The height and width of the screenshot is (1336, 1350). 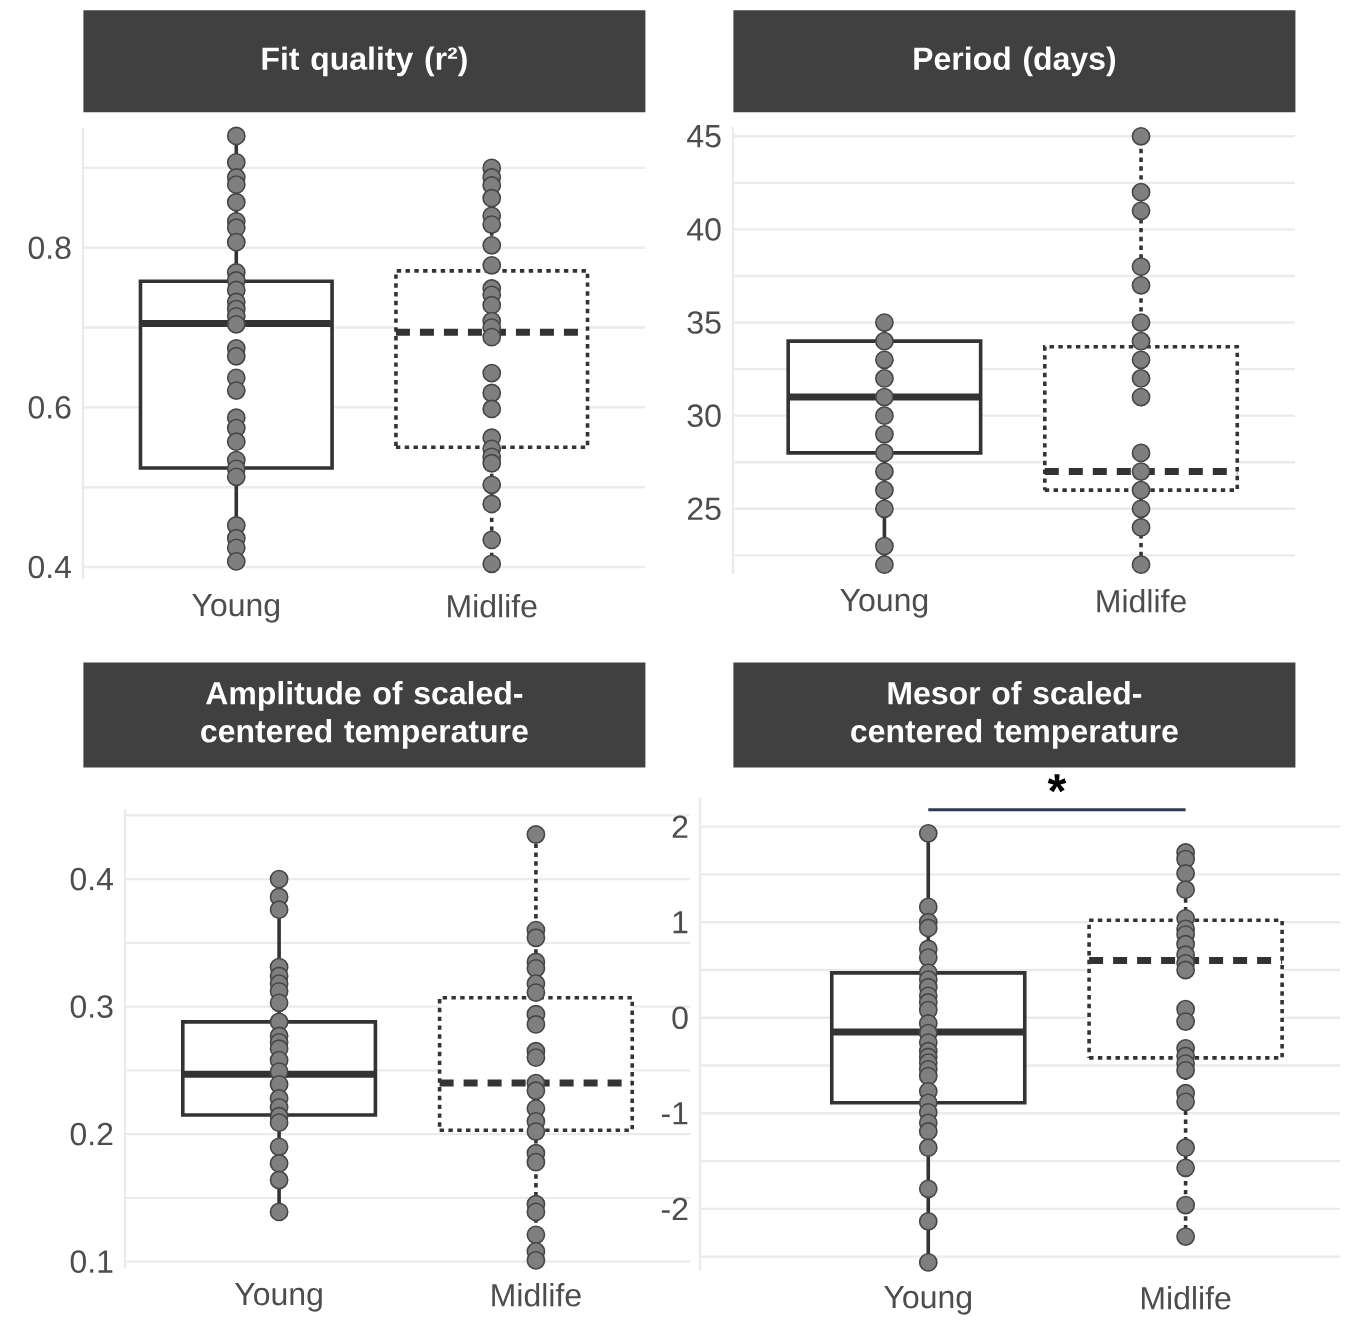 What do you see at coordinates (91, 1134) in the screenshot?
I see `y-tick-label: 0.2` at bounding box center [91, 1134].